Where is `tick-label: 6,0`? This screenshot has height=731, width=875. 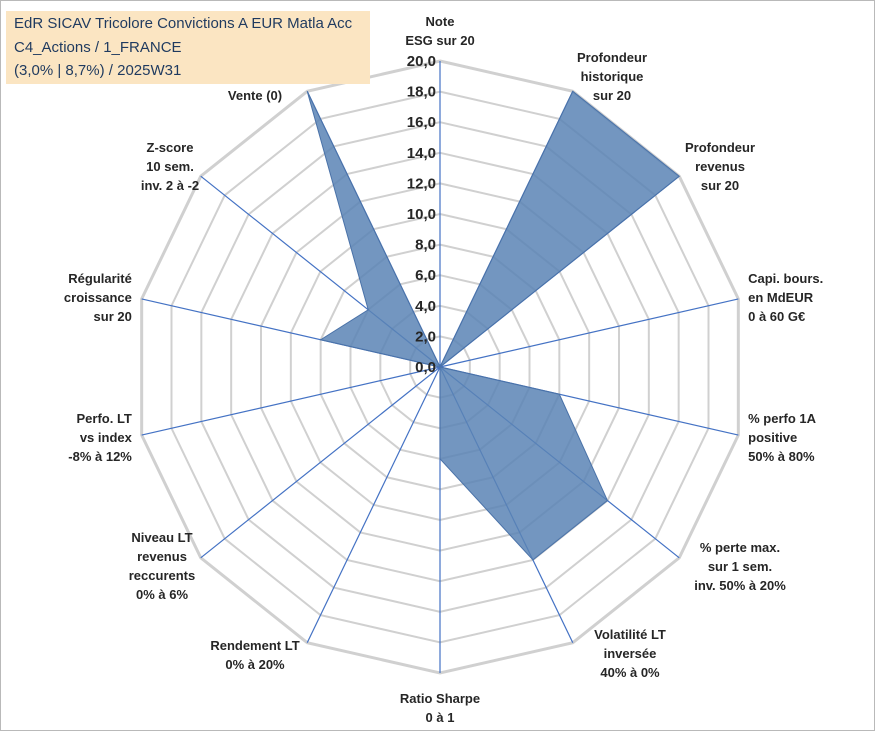
tick-label: 6,0 is located at coordinates (425, 275).